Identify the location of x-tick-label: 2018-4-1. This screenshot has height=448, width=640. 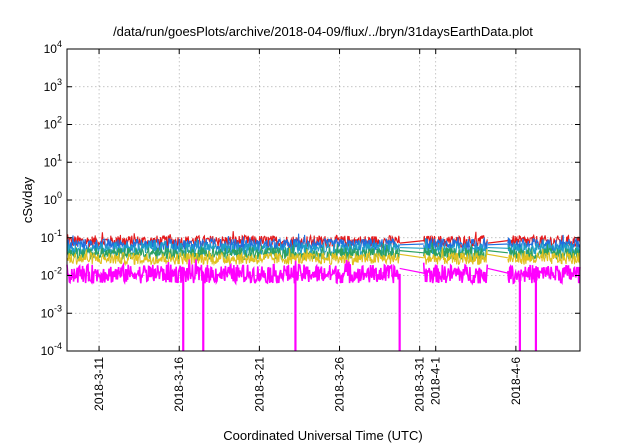
(436, 381).